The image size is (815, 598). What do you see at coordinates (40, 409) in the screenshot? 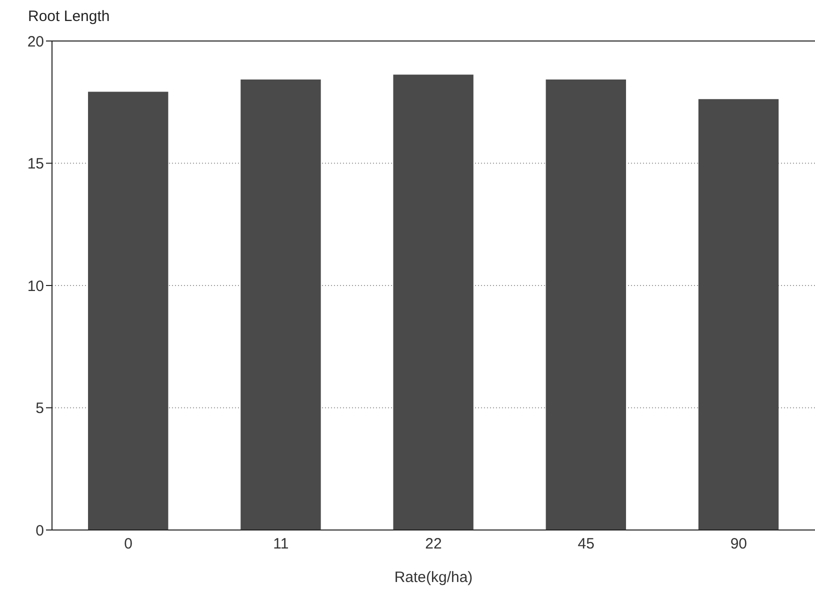
I see `y-tick-label: 5` at bounding box center [40, 409].